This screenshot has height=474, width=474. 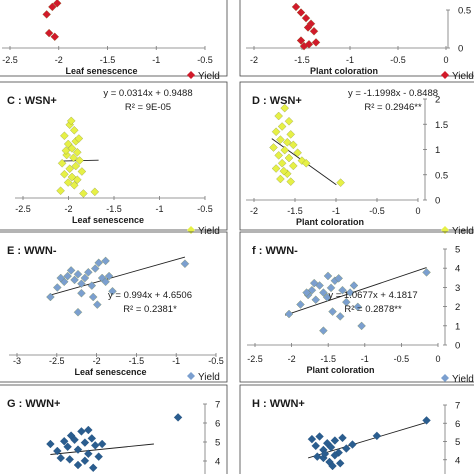 What do you see at coordinates (217, 424) in the screenshot?
I see `y-tick-label: 6` at bounding box center [217, 424].